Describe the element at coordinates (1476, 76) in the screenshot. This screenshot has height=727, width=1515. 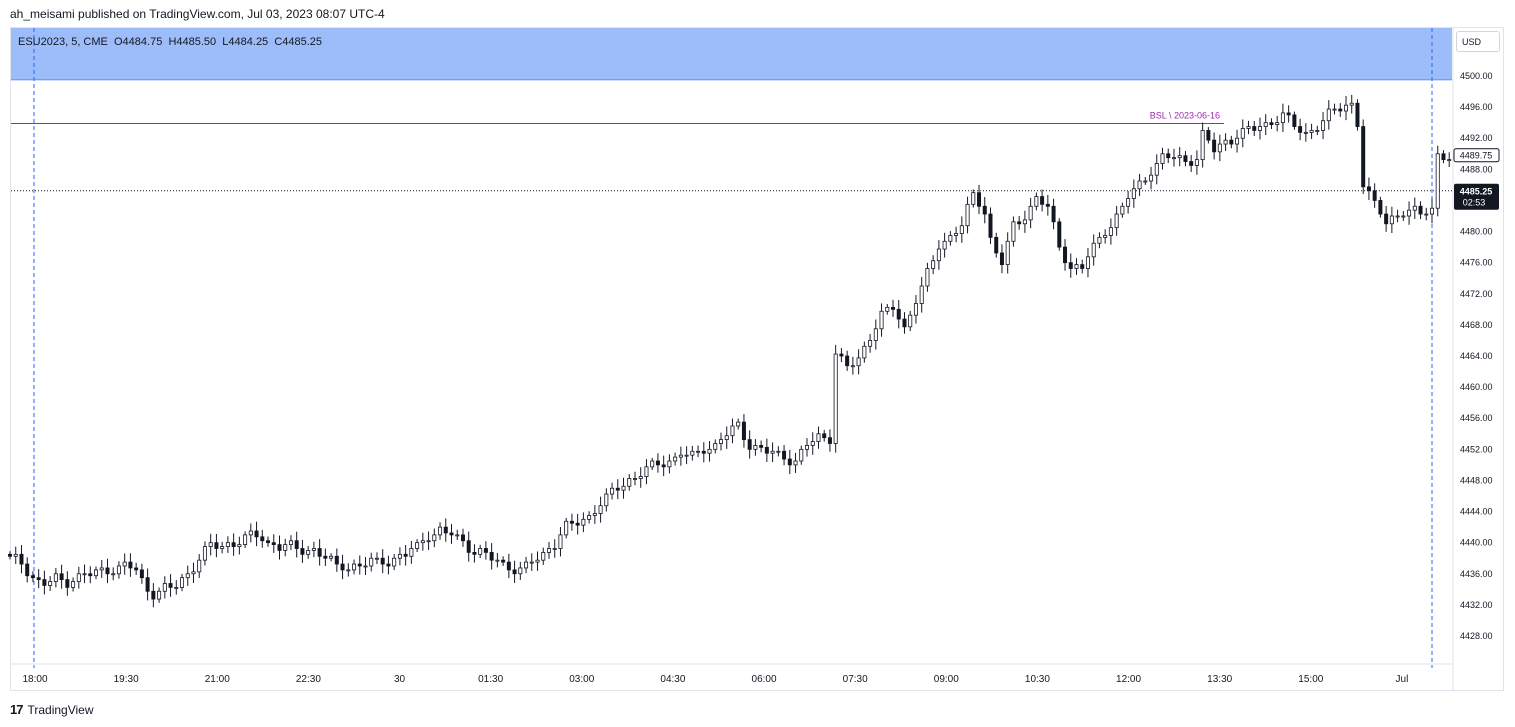
I see `price-tick-label: 4500.00` at that location.